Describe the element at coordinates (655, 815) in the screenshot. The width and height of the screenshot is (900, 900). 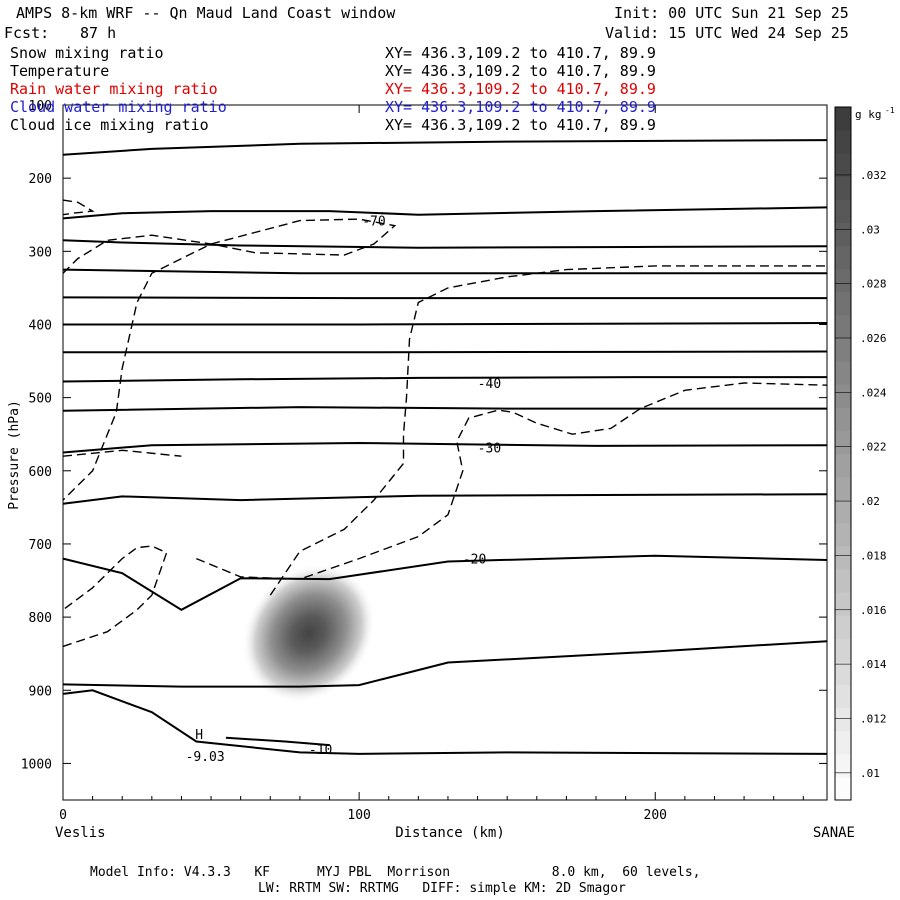
I see `x-tick-label: 200` at that location.